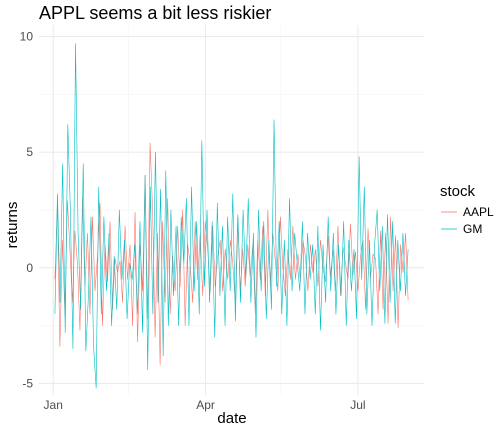 This screenshot has width=504, height=432. Describe the element at coordinates (29, 268) in the screenshot. I see `y-tick-label: 0` at that location.